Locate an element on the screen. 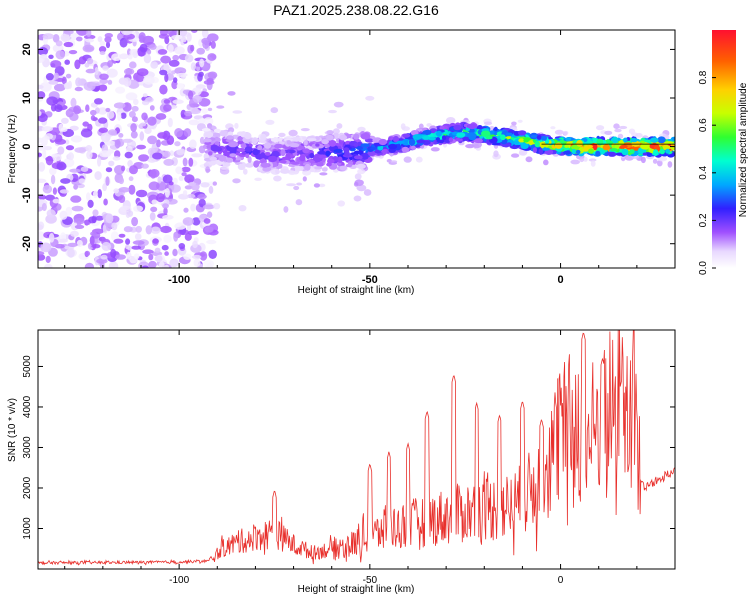 The width and height of the screenshot is (750, 600). y-tick-label: 0 is located at coordinates (27, 147).